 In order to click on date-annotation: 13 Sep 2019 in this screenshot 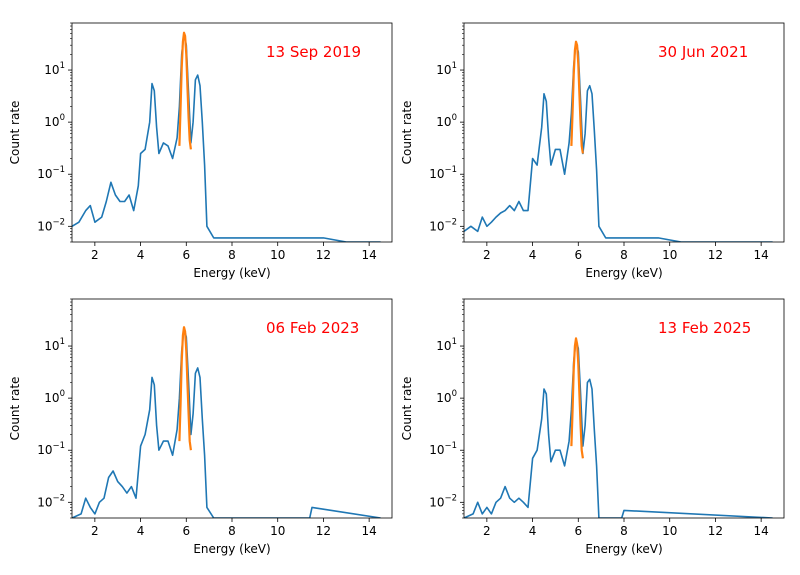, I will do `click(313, 52)`.